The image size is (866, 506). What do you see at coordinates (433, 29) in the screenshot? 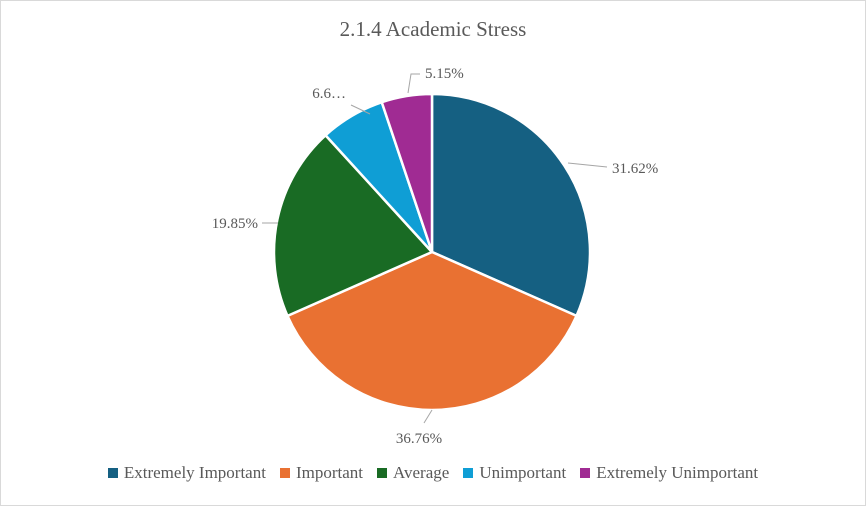
I see `chart-title: 2.1.4 Academic Stress` at bounding box center [433, 29].